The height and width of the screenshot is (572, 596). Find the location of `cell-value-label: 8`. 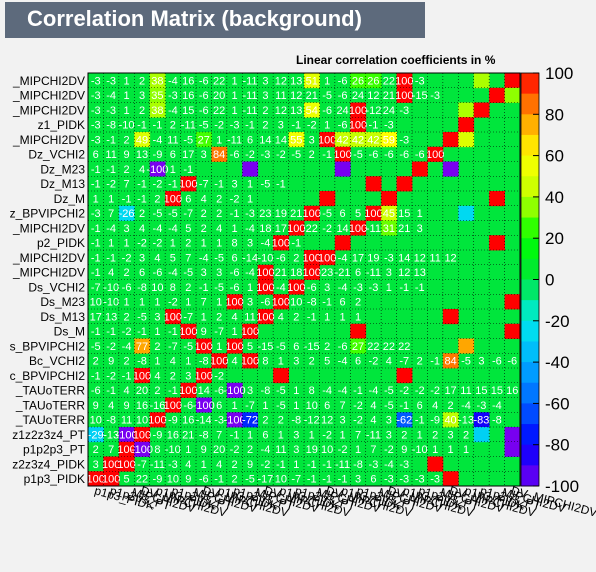

cell-value-label: 8 is located at coordinates (173, 288).